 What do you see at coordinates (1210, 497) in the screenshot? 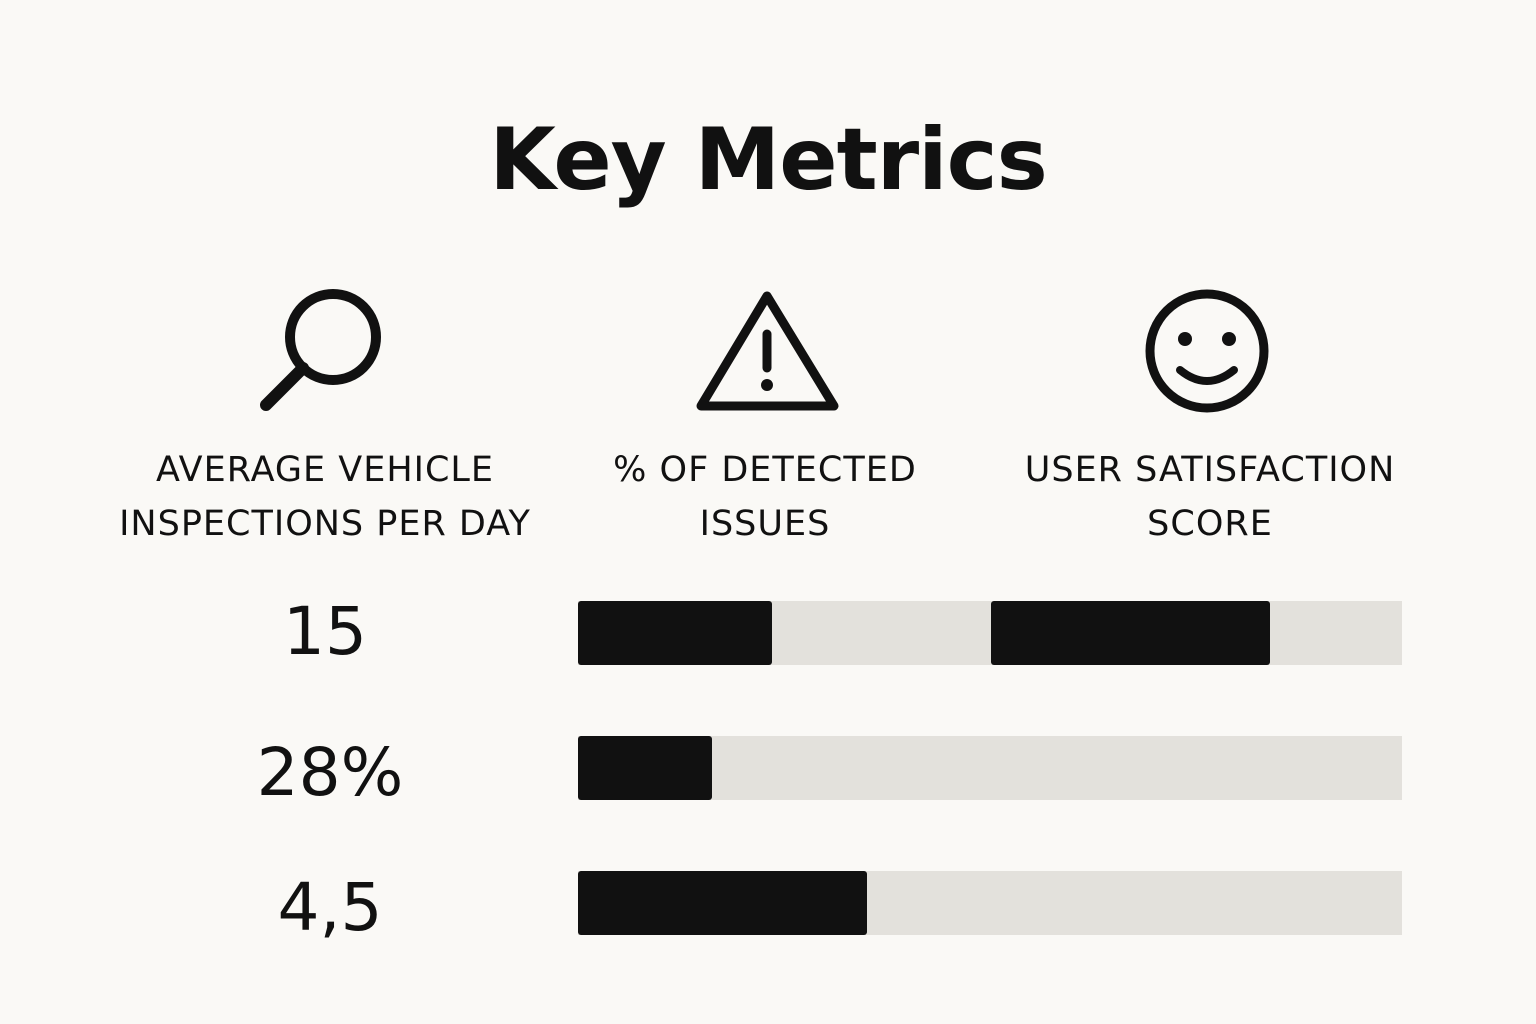
I see `metric-label-satisfaction: USER SATISFACTION SCORE` at bounding box center [1210, 497].